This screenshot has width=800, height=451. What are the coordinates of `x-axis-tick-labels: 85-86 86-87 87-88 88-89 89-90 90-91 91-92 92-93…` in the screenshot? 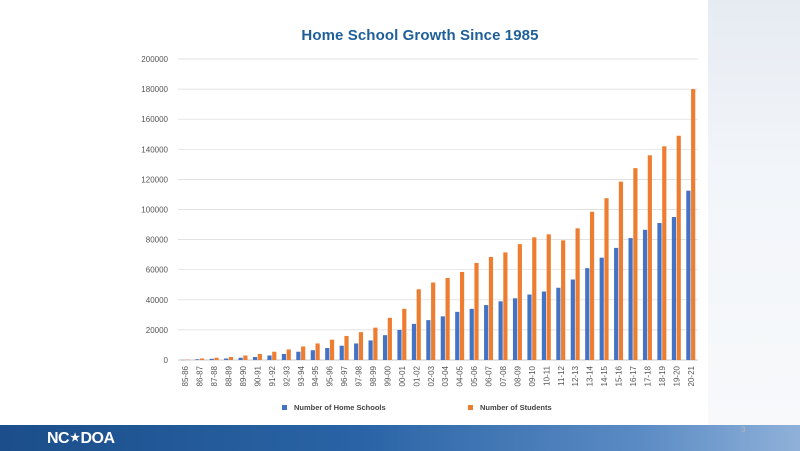 It's located at (438, 375).